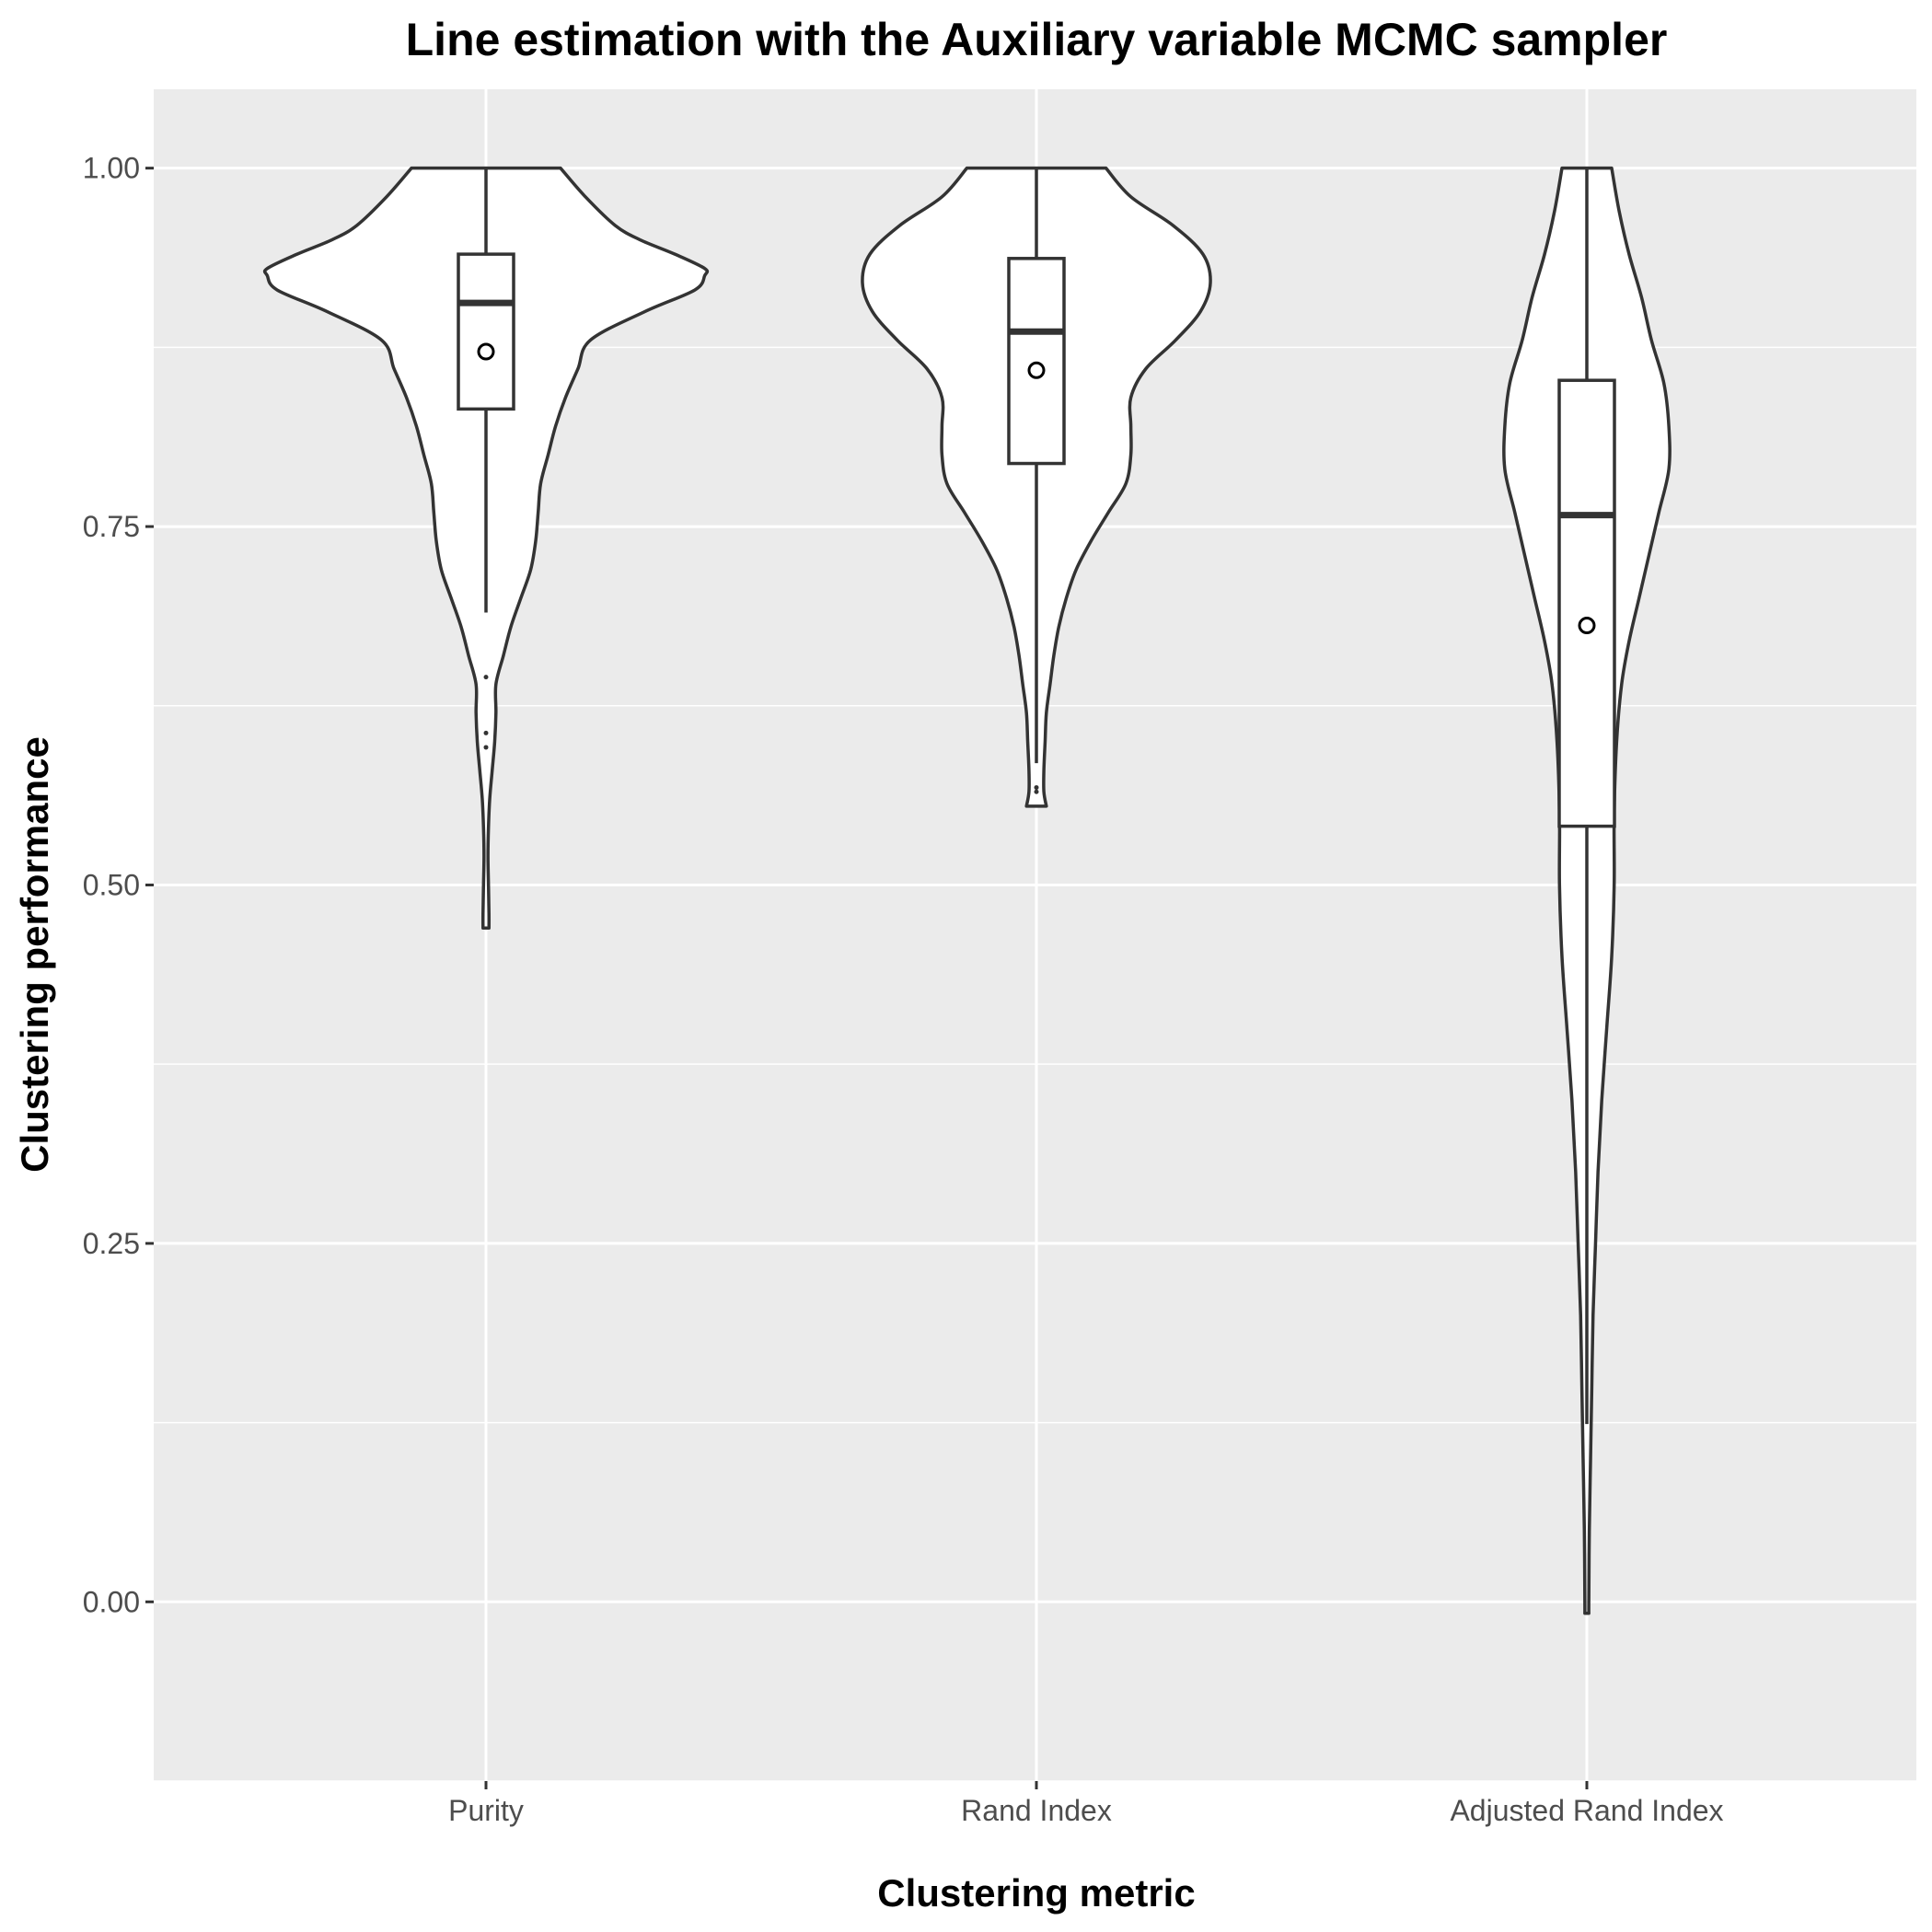 This screenshot has height=1932, width=1932. I want to click on y-tick-label: 0.00, so click(112, 1602).